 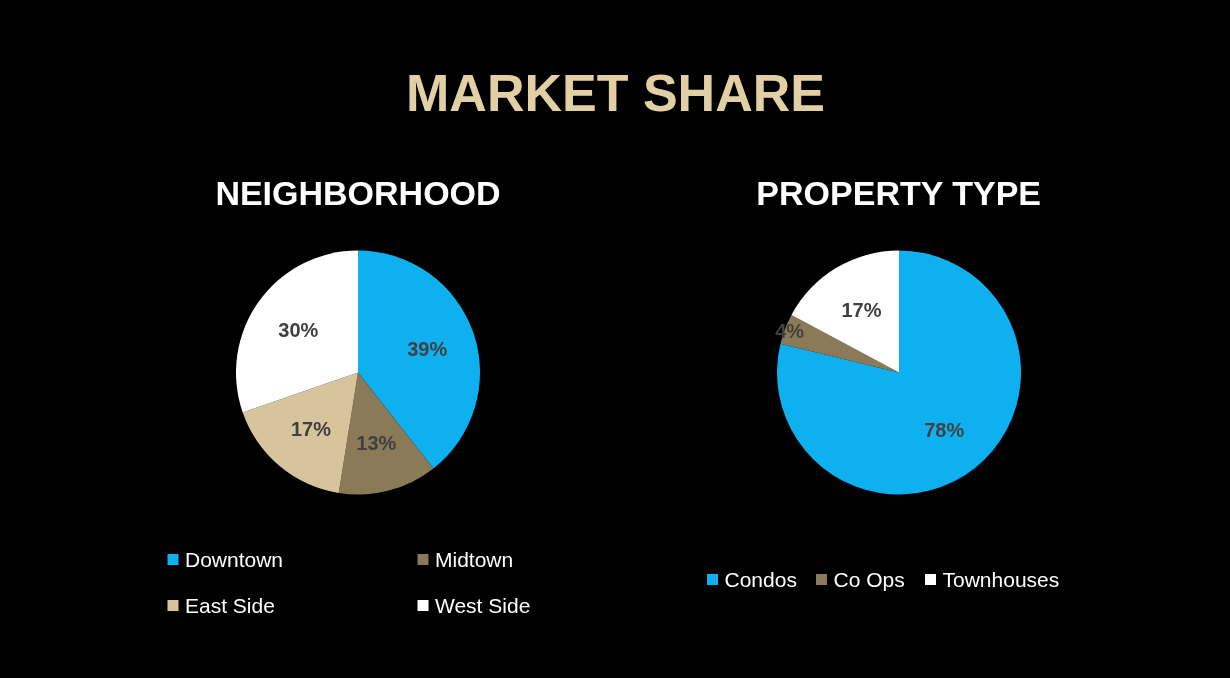 What do you see at coordinates (1001, 579) in the screenshot?
I see `legend-label: Townhouses` at bounding box center [1001, 579].